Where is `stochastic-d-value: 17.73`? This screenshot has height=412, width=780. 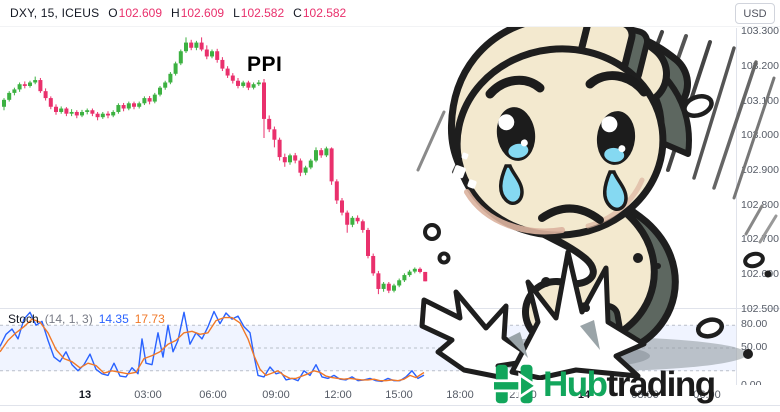 stochastic-d-value: 17.73 is located at coordinates (149, 319).